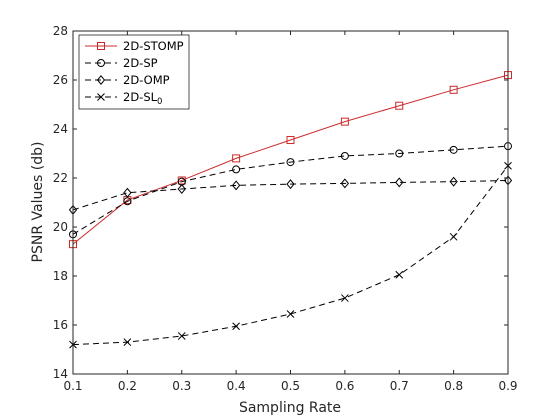 The height and width of the screenshot is (420, 560). What do you see at coordinates (159, 102) in the screenshot?
I see `legend-label-subscript: 0` at bounding box center [159, 102].